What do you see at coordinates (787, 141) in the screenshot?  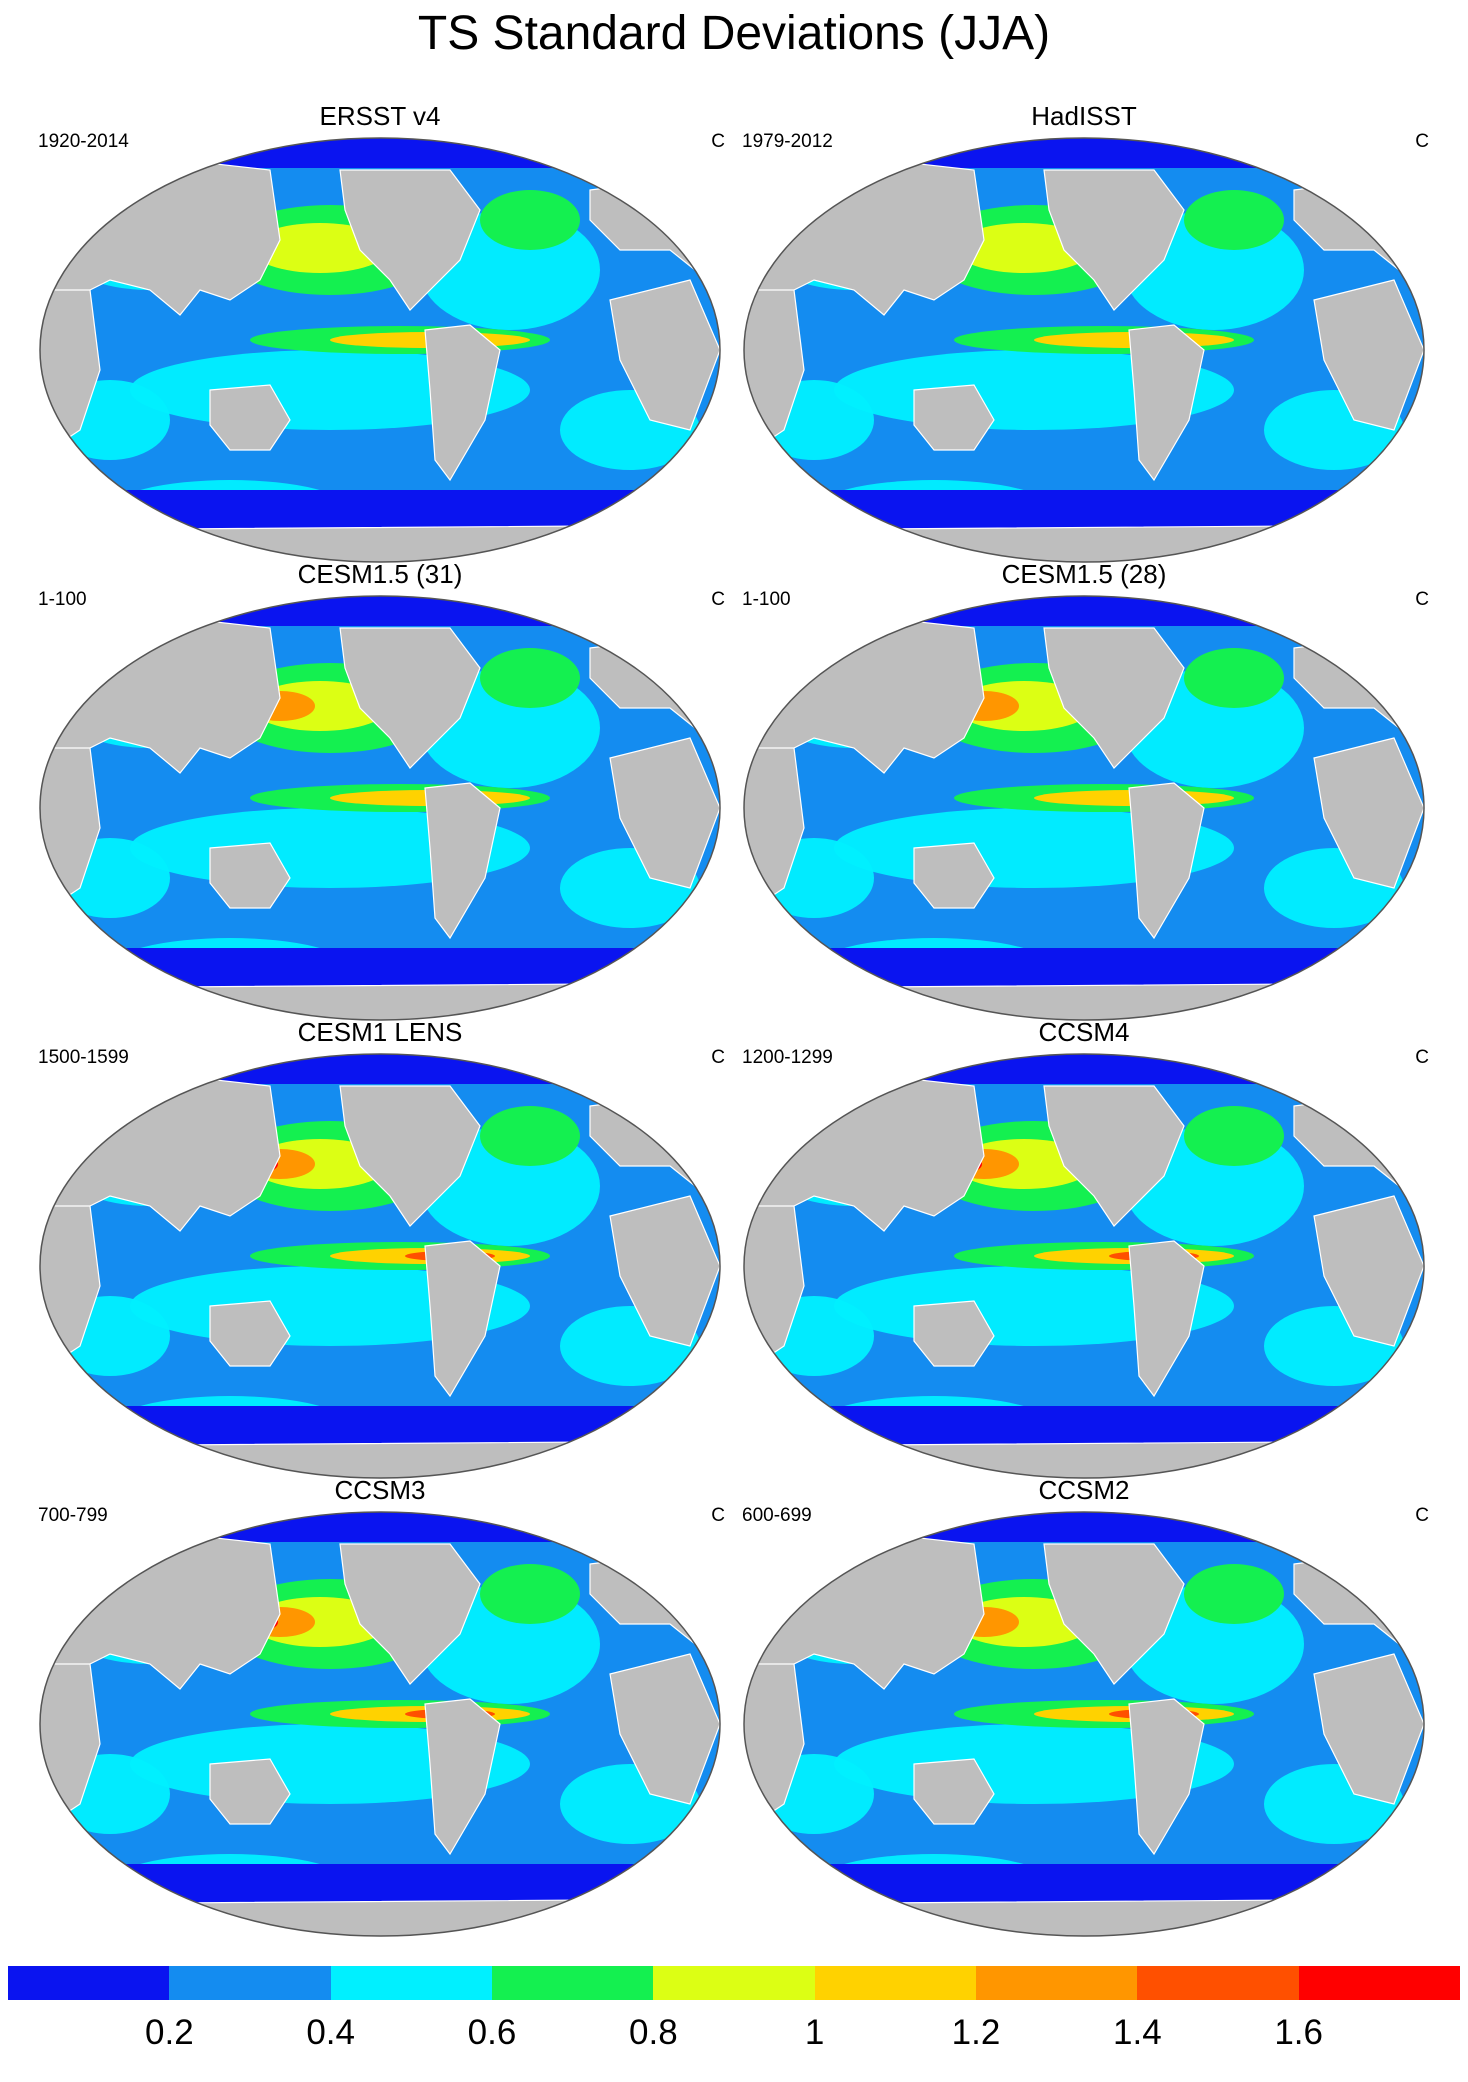 I see `panel-period: 1979-2012` at bounding box center [787, 141].